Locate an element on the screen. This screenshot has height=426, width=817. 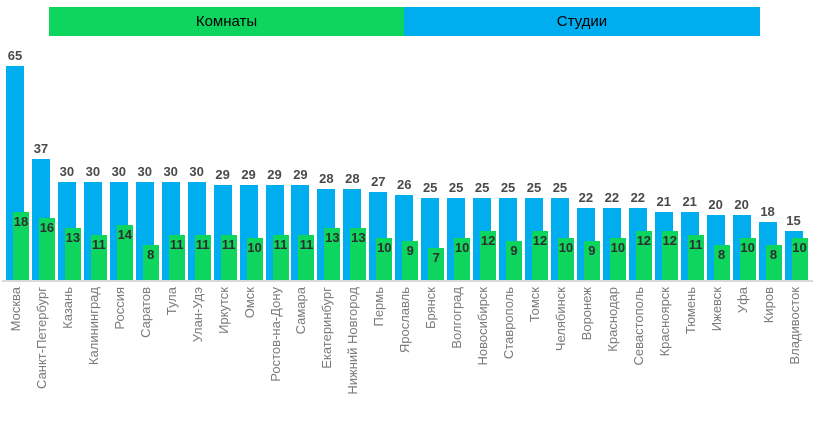
x-tick-label: Красноярск is located at coordinates (664, 322).